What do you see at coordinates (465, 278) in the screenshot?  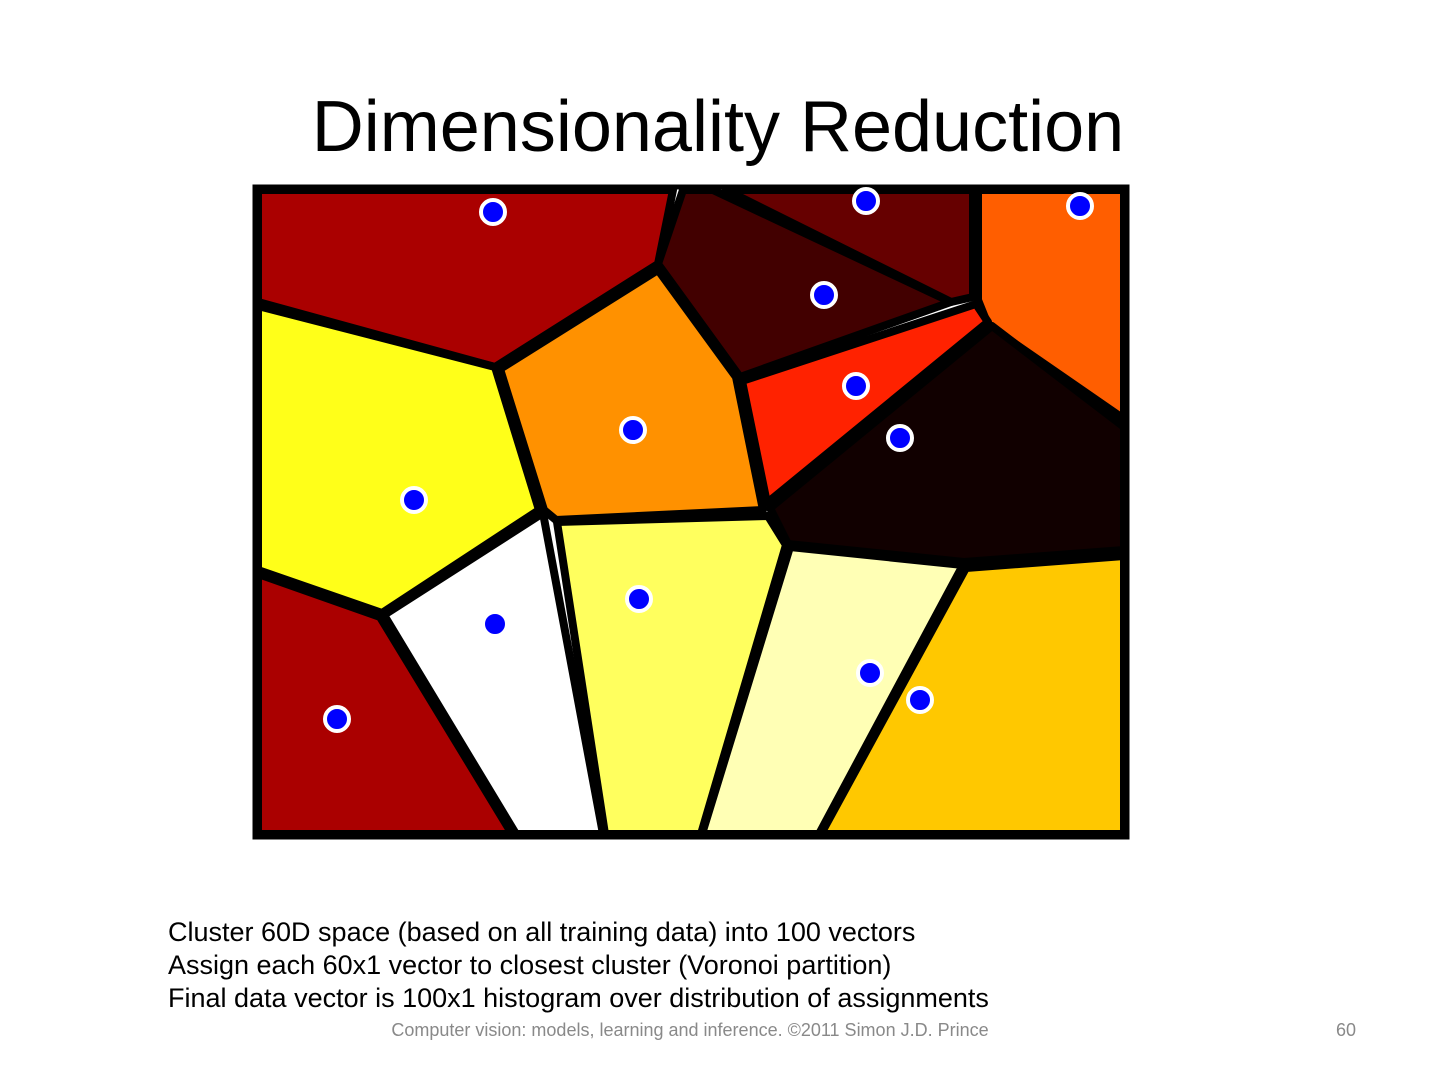 I see `voronoi-cell-top-left` at bounding box center [465, 278].